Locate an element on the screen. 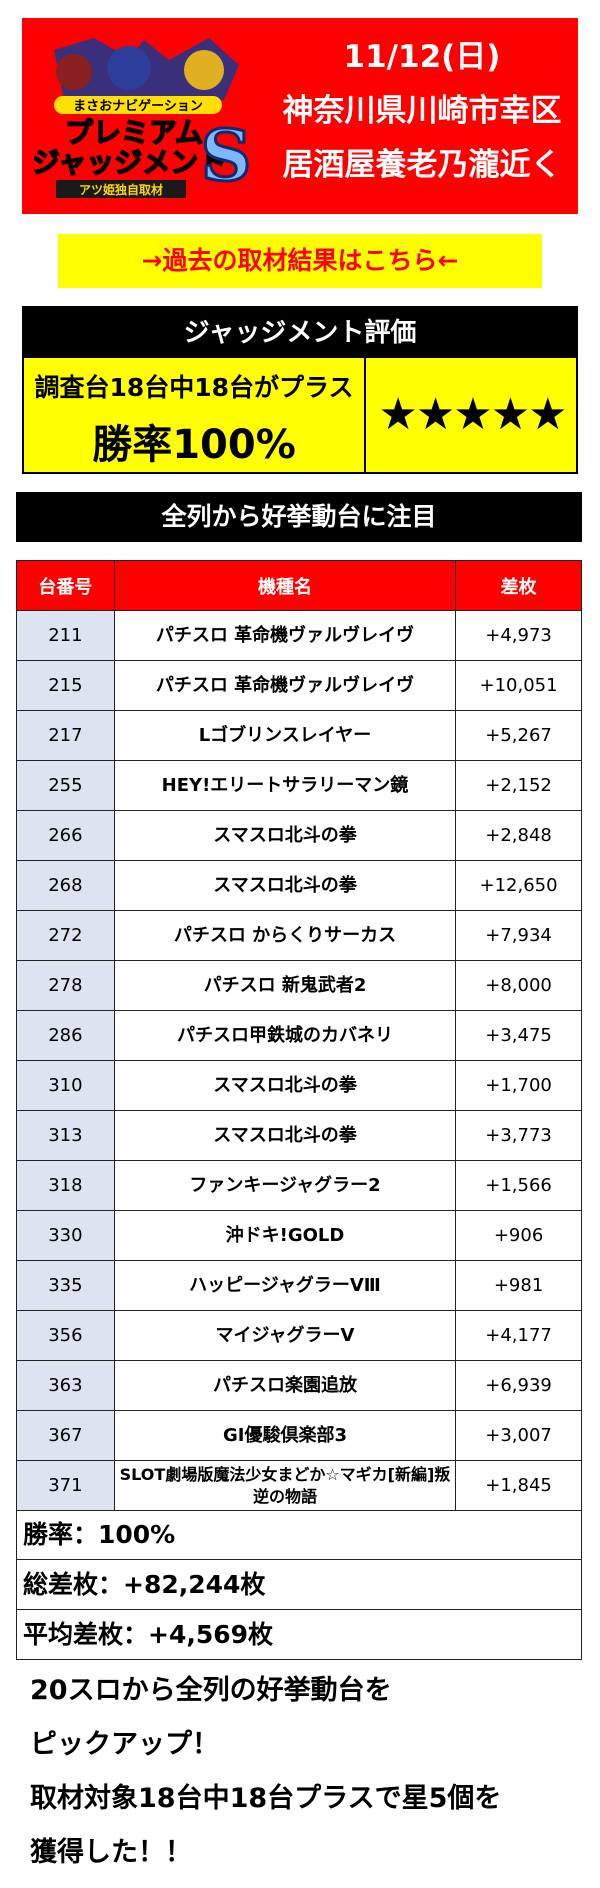 The height and width of the screenshot is (1888, 600). table-row: 286 パチスロ甲鉄城のカバネリ +3,475 is located at coordinates (299, 1035).